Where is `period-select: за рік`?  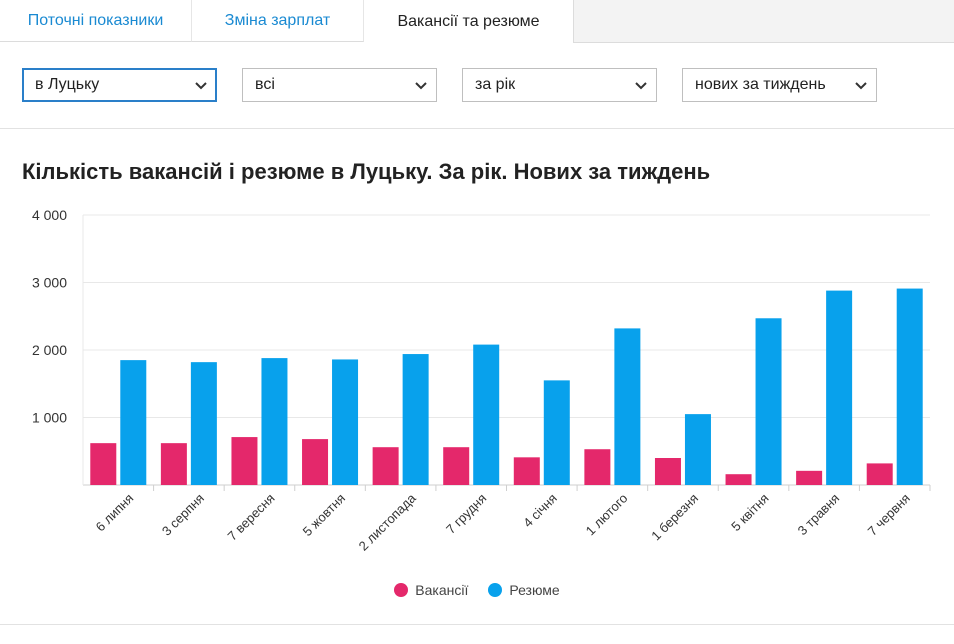
period-select: за рік is located at coordinates (559, 85).